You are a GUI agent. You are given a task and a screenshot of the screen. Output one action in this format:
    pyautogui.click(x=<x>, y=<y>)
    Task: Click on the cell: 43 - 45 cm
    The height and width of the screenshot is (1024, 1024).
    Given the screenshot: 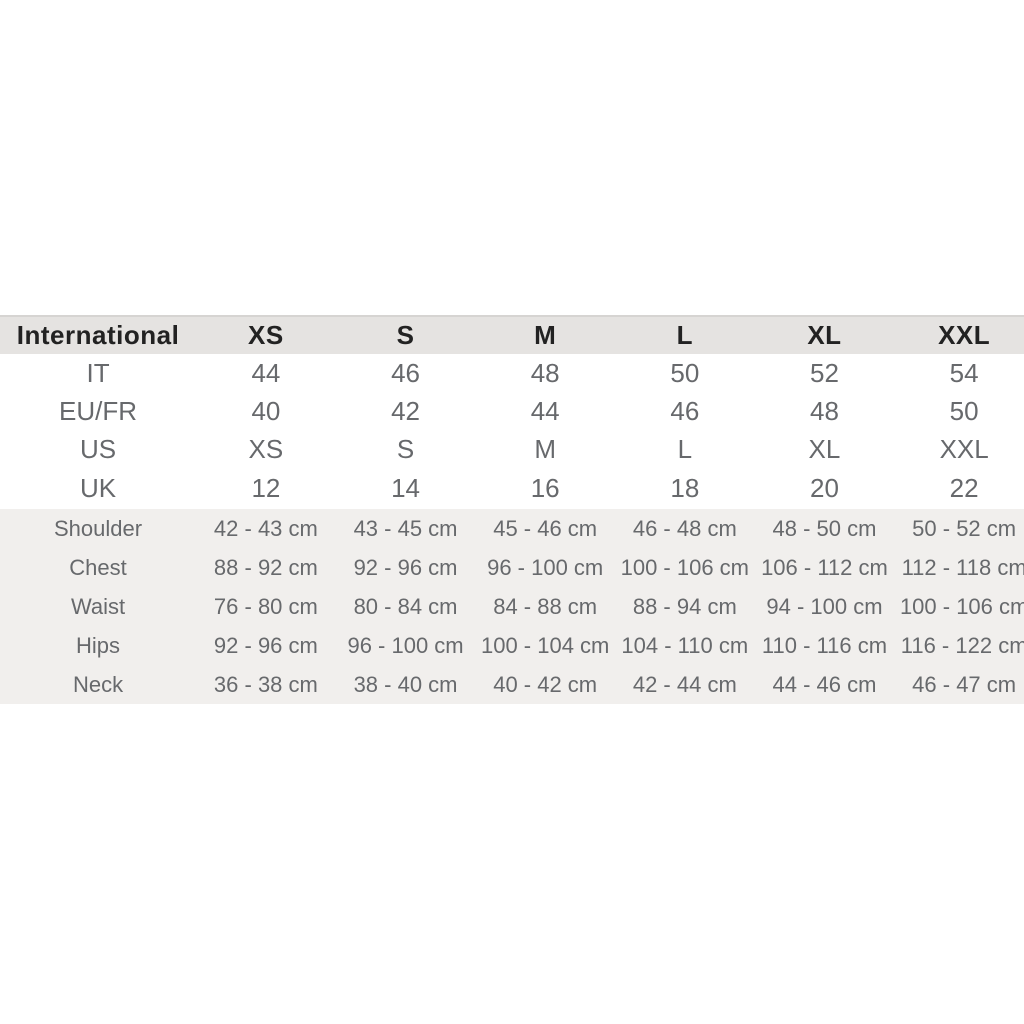 What is the action you would take?
    pyautogui.click(x=405, y=528)
    